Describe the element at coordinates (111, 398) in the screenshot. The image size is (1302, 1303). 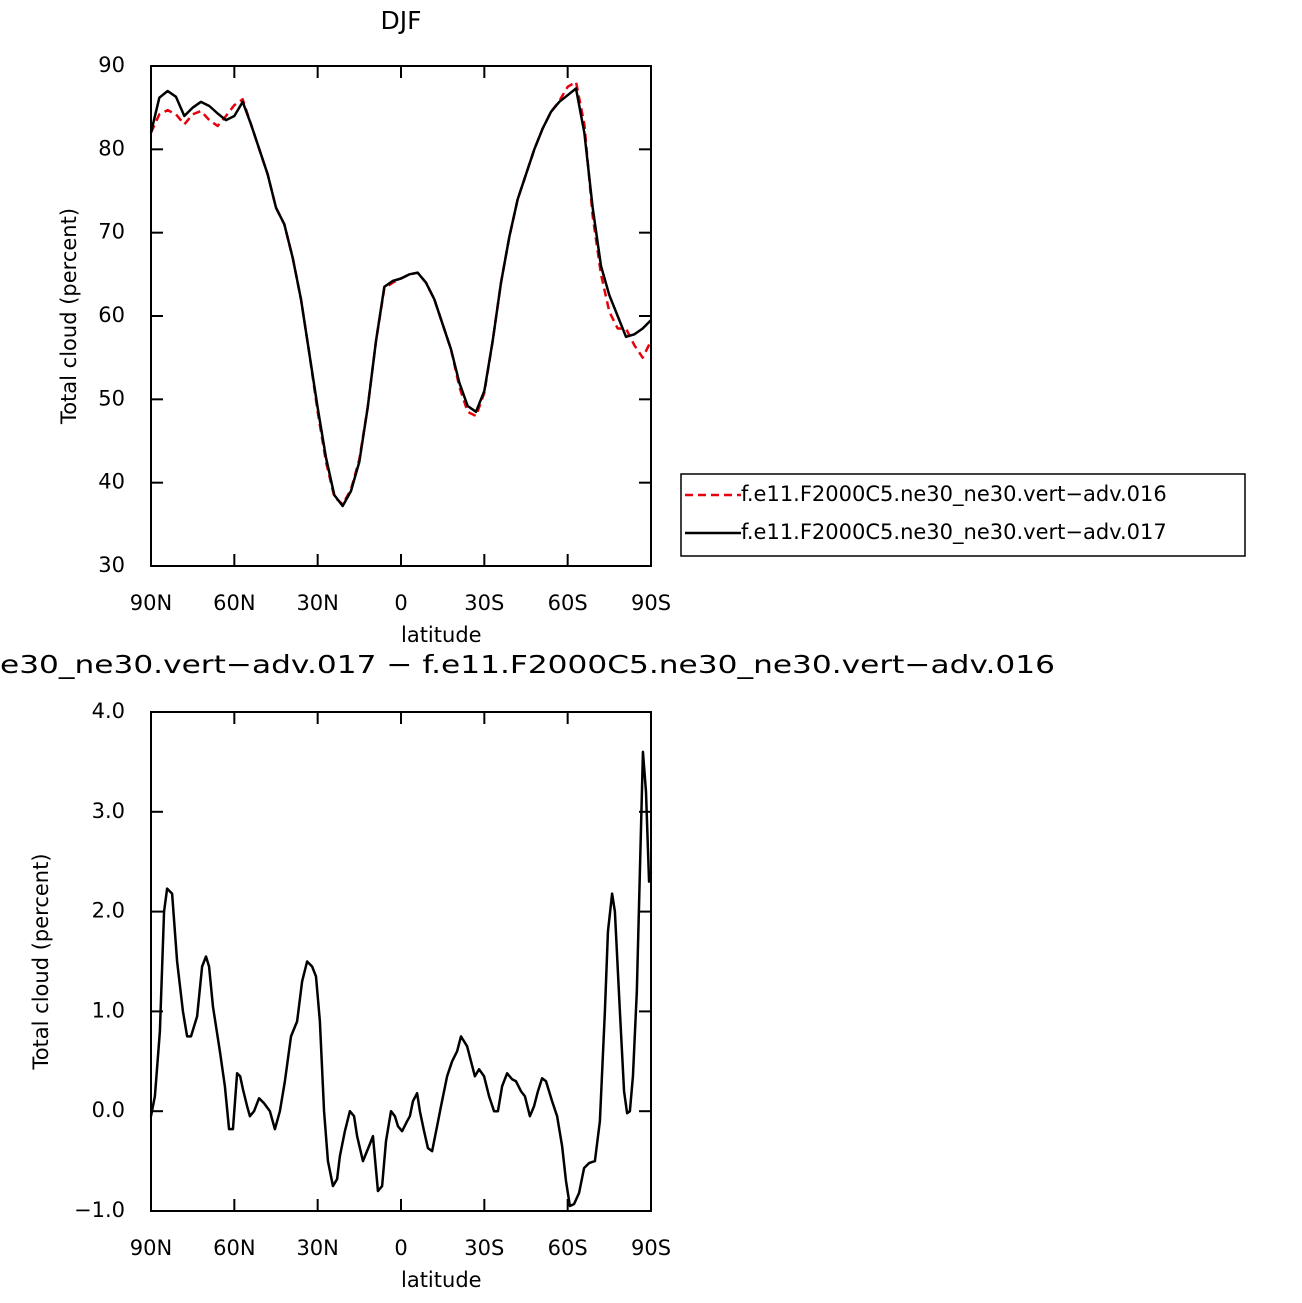
I see `y-tick-label: 50` at that location.